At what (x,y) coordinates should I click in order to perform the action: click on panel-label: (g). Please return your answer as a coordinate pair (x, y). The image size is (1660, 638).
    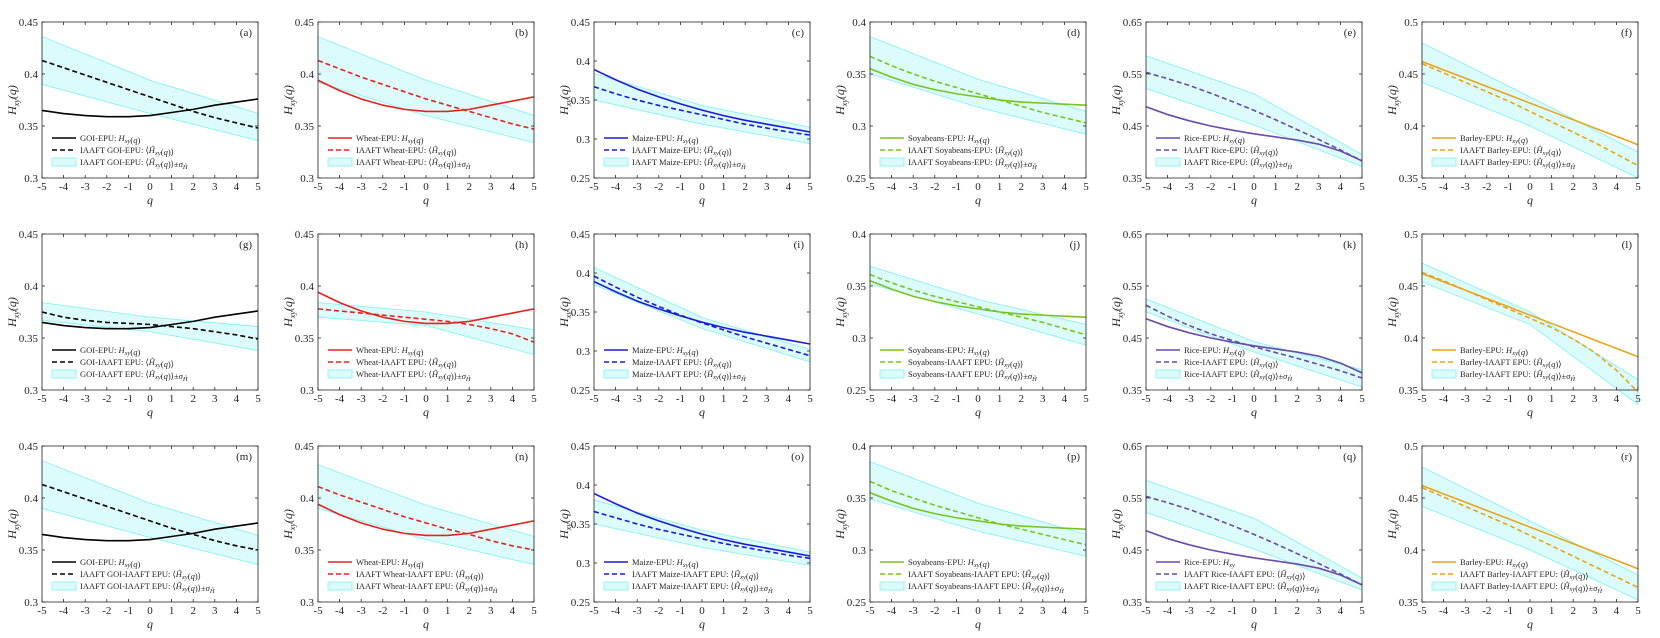
    Looking at the image, I should click on (245, 245).